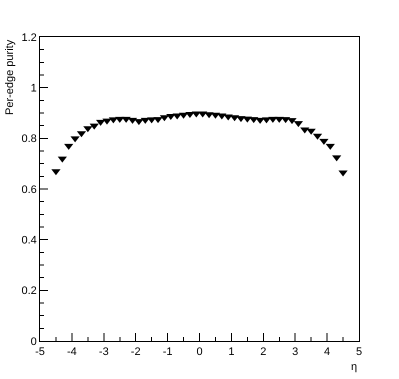 The height and width of the screenshot is (379, 399). I want to click on y-tick-label: 0.6, so click(29, 190).